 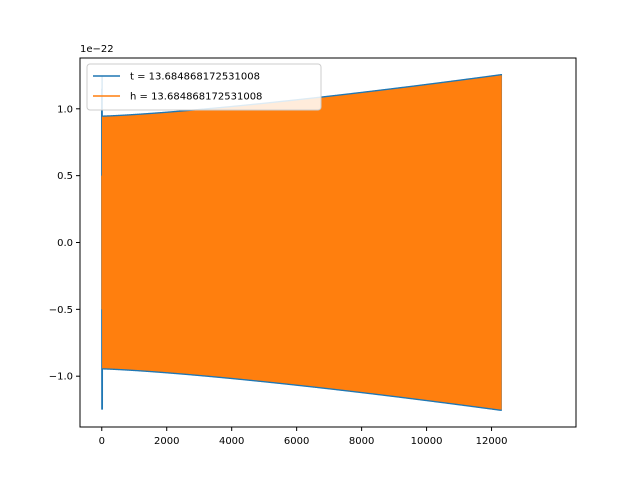 I want to click on y-tick-label: 1.0, so click(x=65, y=109).